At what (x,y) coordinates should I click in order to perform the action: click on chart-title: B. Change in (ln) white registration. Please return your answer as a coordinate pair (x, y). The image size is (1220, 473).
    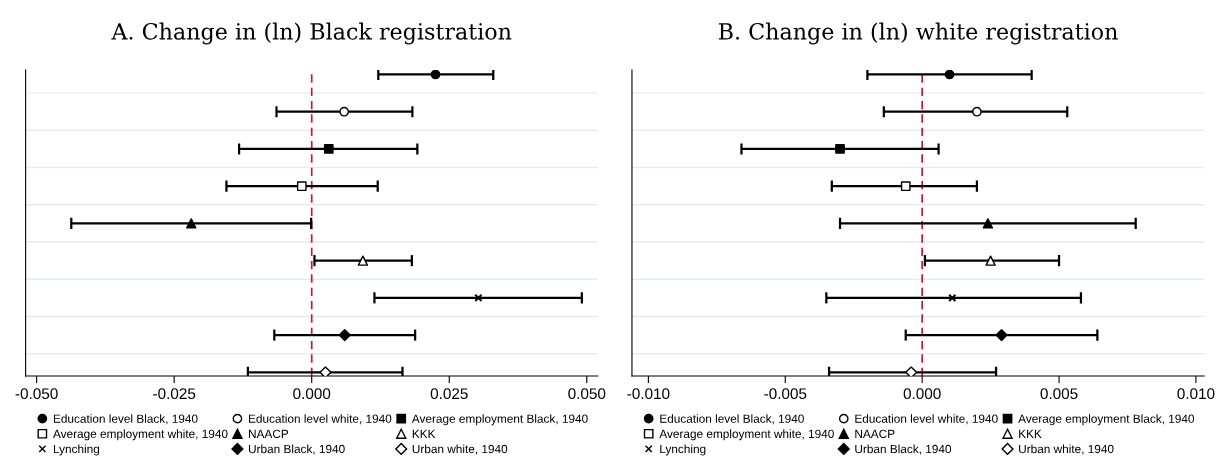
    Looking at the image, I should click on (918, 33).